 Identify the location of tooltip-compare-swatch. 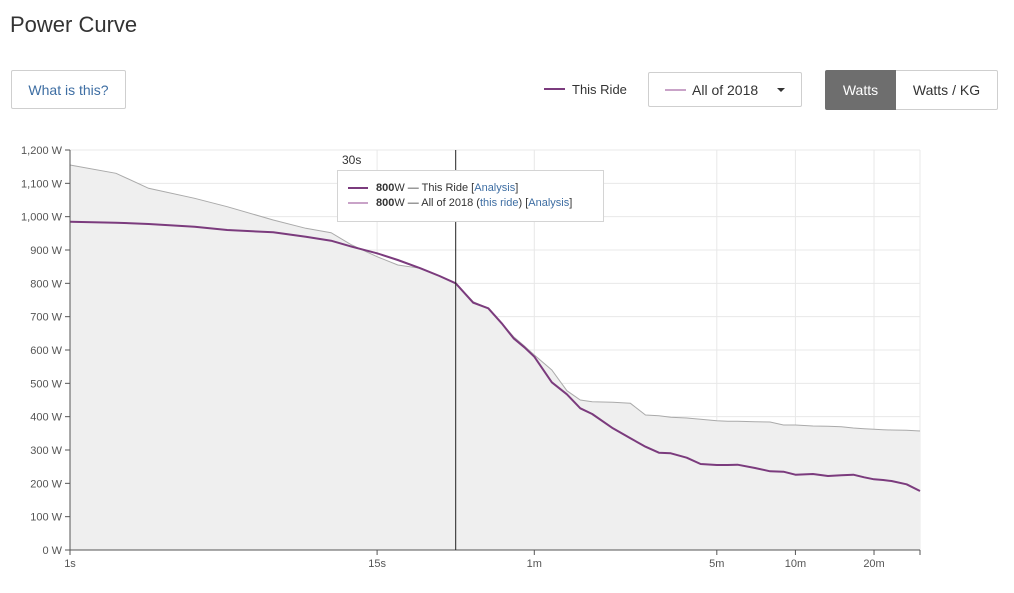
(358, 202).